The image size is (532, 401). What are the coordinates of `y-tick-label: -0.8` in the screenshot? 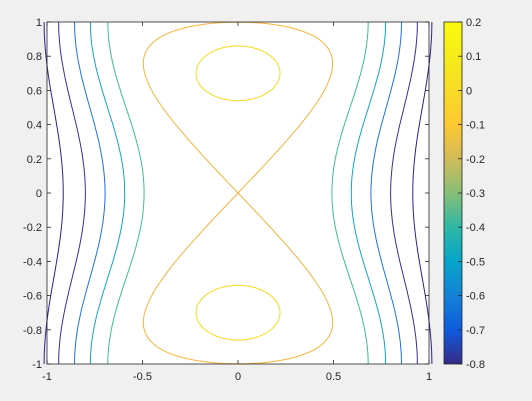 It's located at (32, 331).